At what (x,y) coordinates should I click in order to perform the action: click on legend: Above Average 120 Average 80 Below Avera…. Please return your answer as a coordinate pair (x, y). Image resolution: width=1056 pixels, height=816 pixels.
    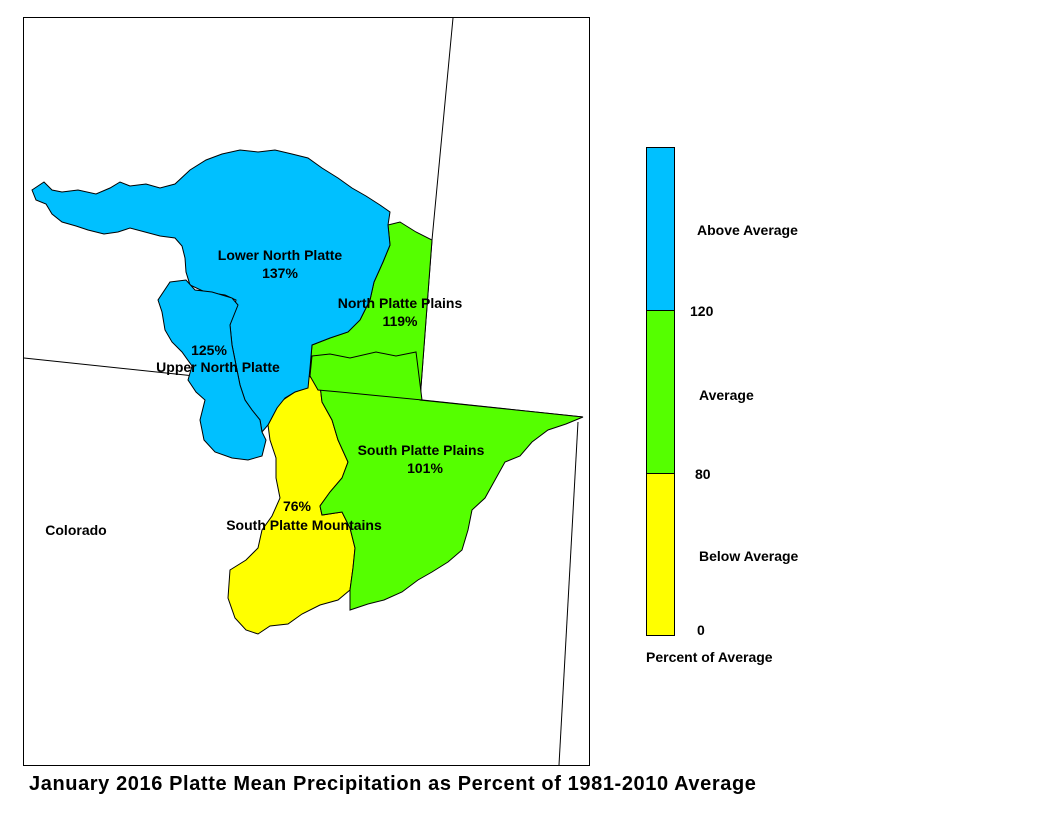
    Looking at the image, I should click on (722, 406).